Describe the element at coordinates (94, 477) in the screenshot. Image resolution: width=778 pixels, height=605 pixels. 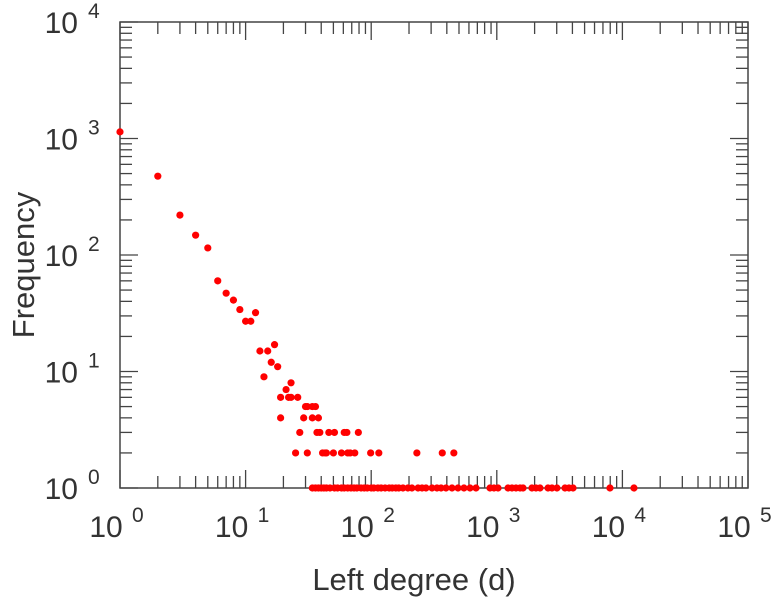
I see `y-tick-label-exponent: 0` at that location.